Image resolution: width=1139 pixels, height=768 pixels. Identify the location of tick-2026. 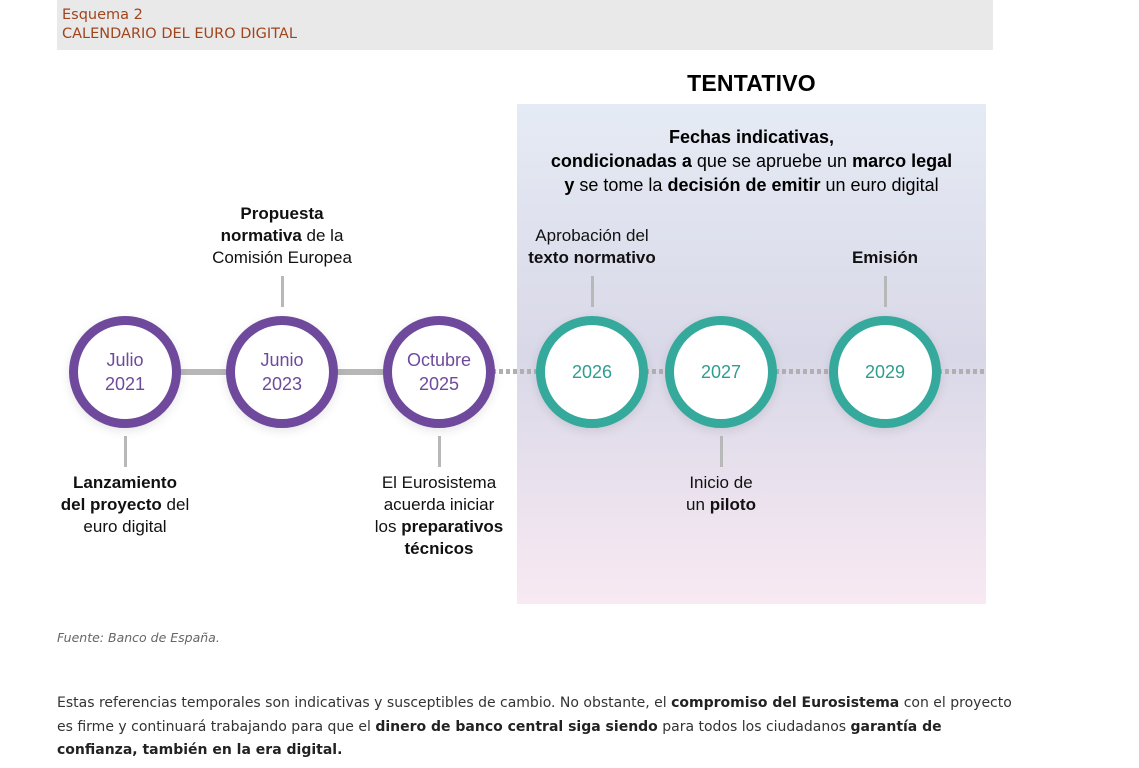
(592, 291).